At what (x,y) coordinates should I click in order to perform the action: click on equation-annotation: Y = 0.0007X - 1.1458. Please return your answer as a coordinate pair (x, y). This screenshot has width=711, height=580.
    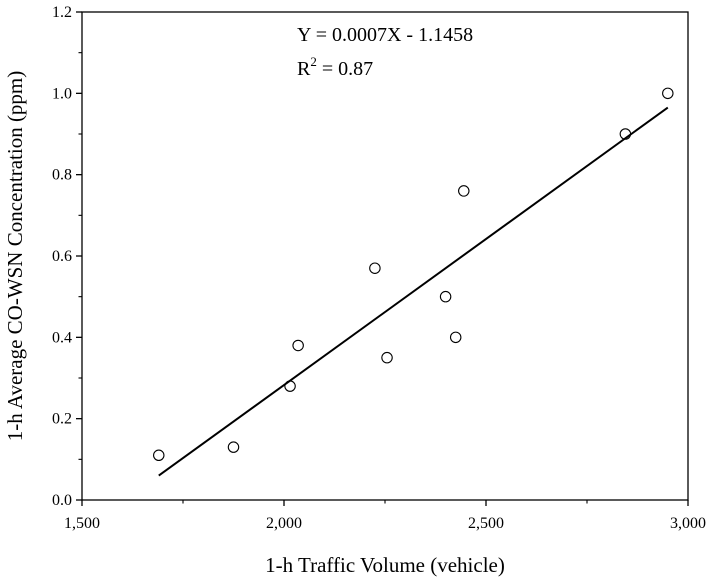
    Looking at the image, I should click on (385, 35).